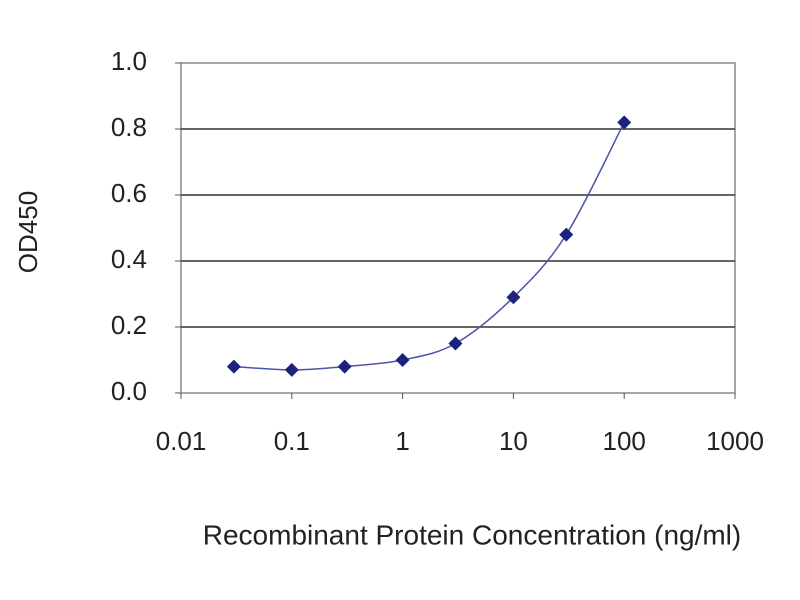 Image resolution: width=800 pixels, height=600 pixels. What do you see at coordinates (624, 441) in the screenshot?
I see `x-tick-label: 100` at bounding box center [624, 441].